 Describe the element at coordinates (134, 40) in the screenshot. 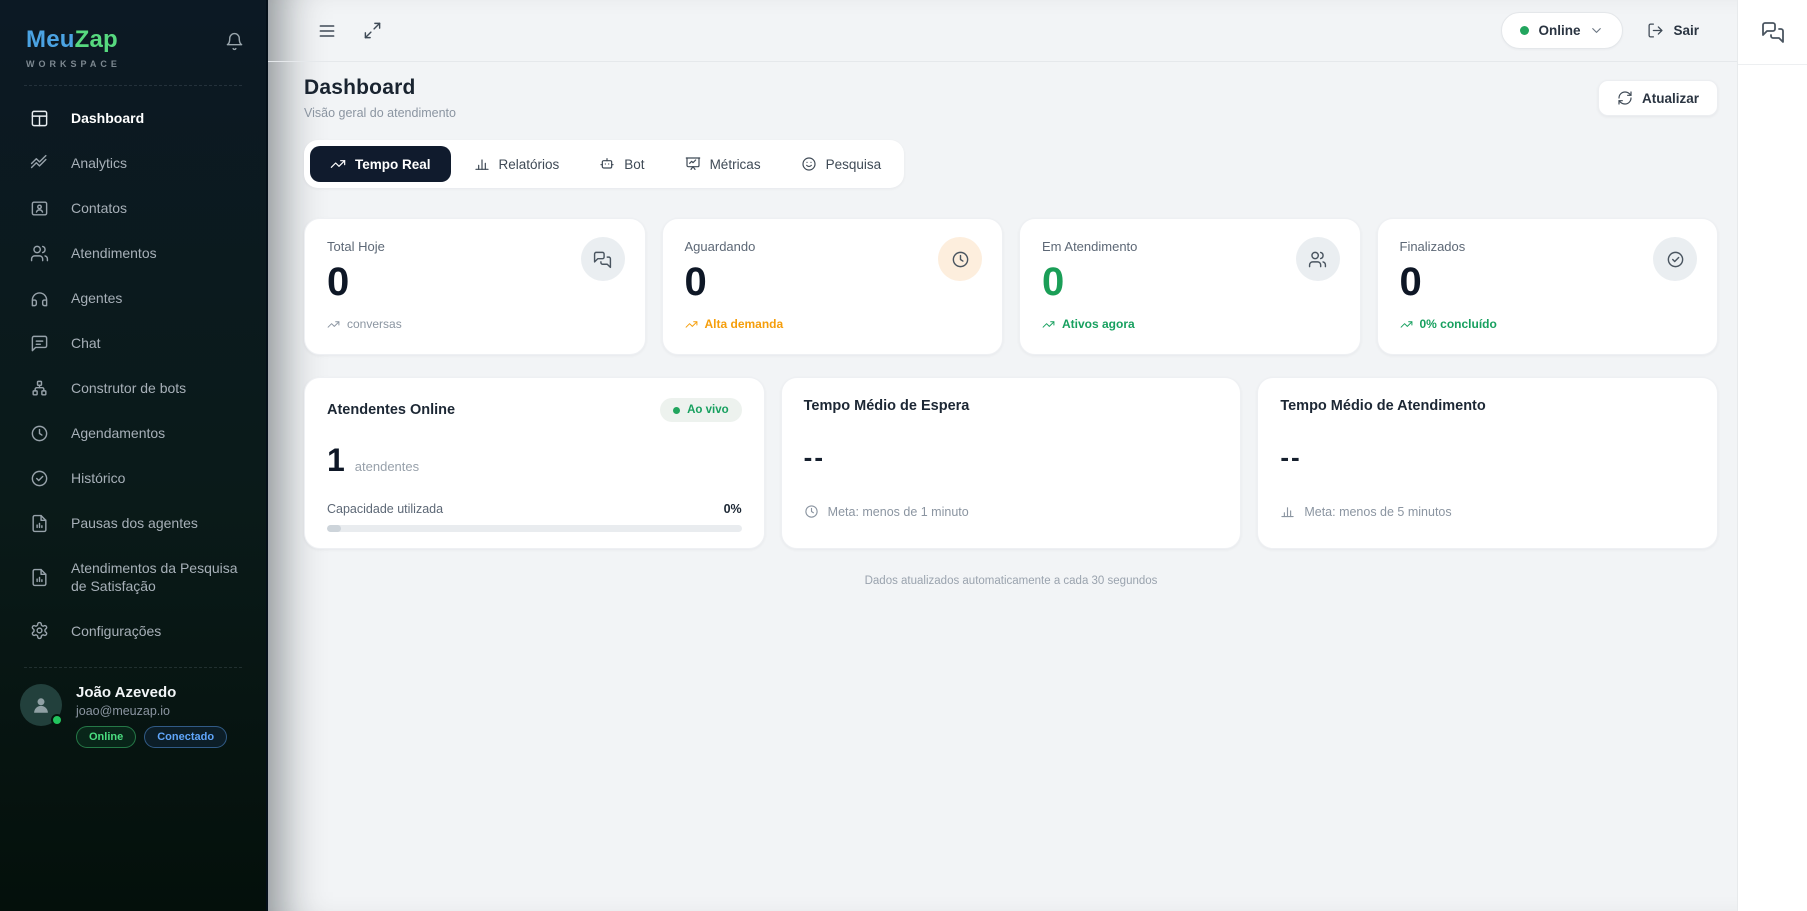

I see `app-logo: MeuZap` at that location.